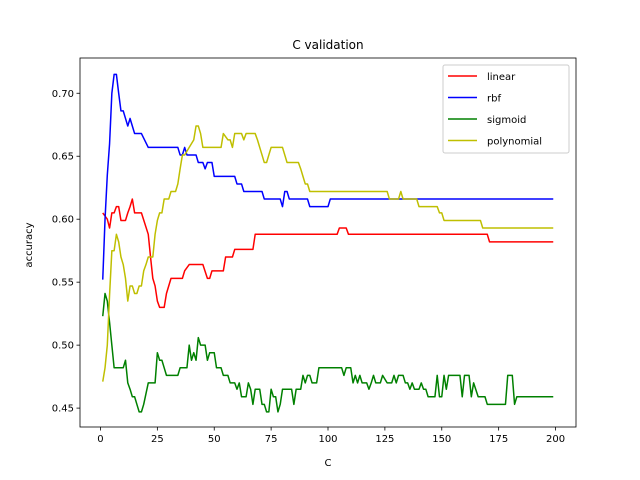 This screenshot has height=480, width=640. What do you see at coordinates (214, 439) in the screenshot?
I see `x-tick-label: 50` at bounding box center [214, 439].